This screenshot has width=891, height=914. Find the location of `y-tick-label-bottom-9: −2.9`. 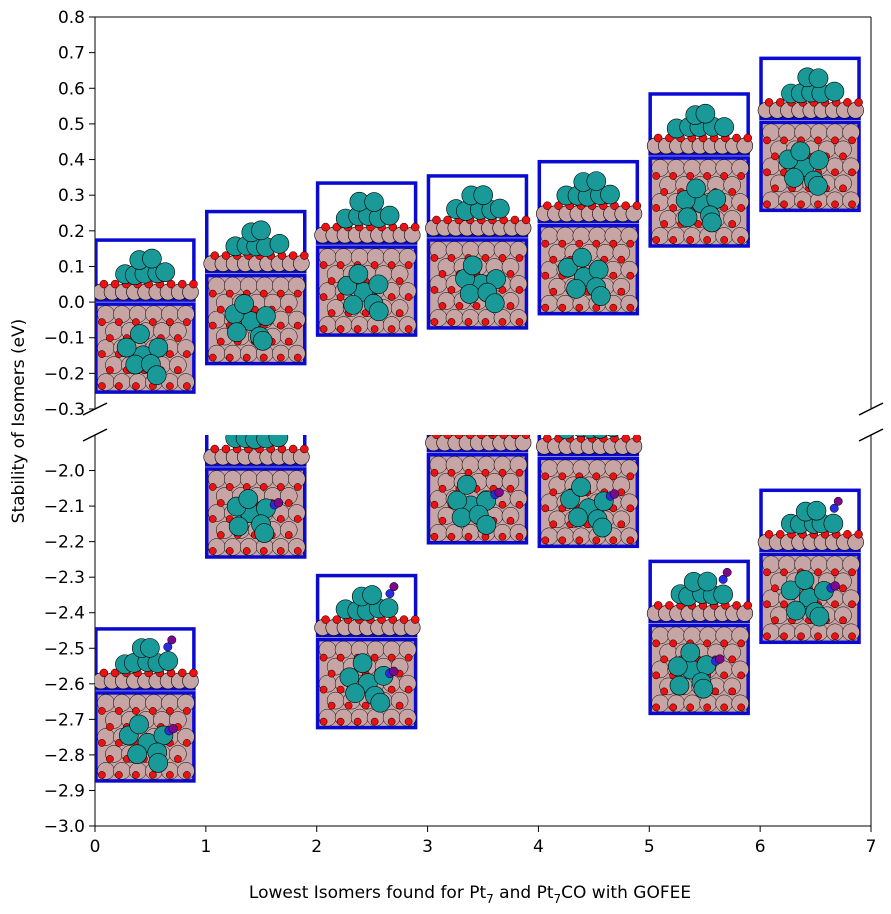

y-tick-label-bottom-9: −2.9 is located at coordinates (64, 791).